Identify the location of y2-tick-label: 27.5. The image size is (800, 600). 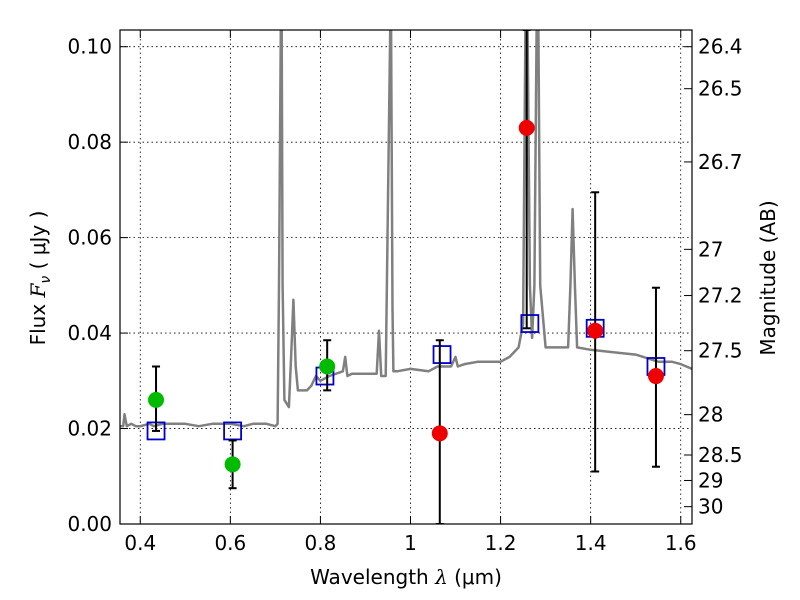
(720, 351).